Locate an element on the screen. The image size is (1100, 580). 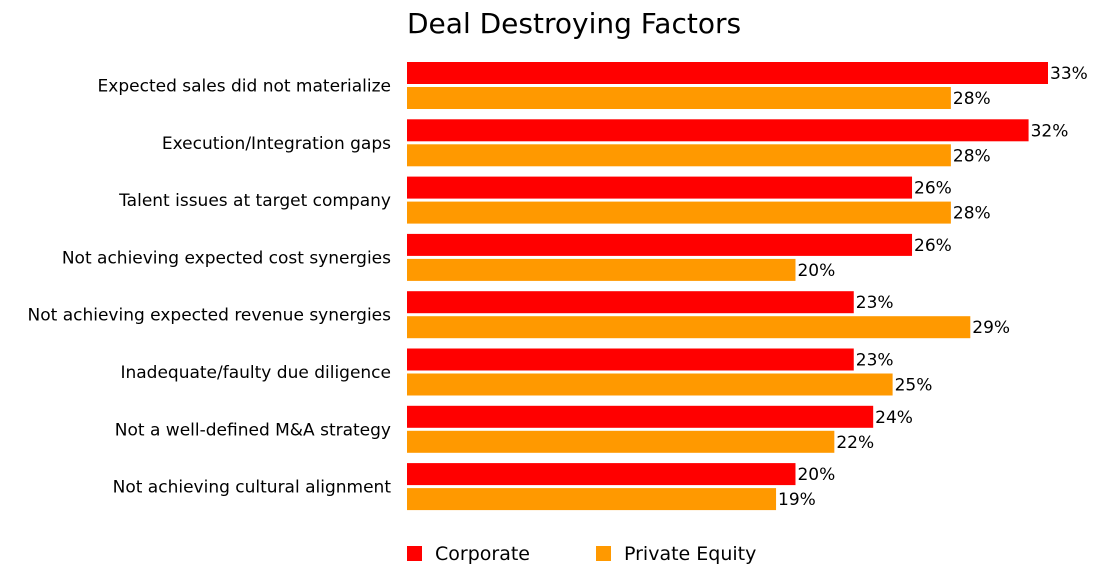
legend-swatch-corporate is located at coordinates (414, 553).